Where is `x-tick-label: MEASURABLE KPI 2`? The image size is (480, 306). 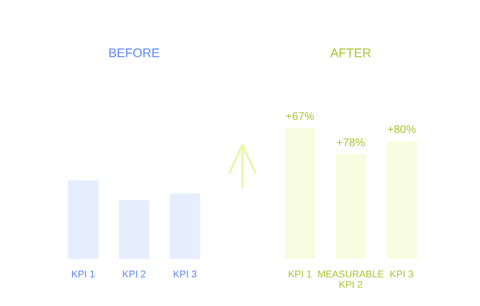 x-tick-label: MEASURABLE KPI 2 is located at coordinates (351, 279).